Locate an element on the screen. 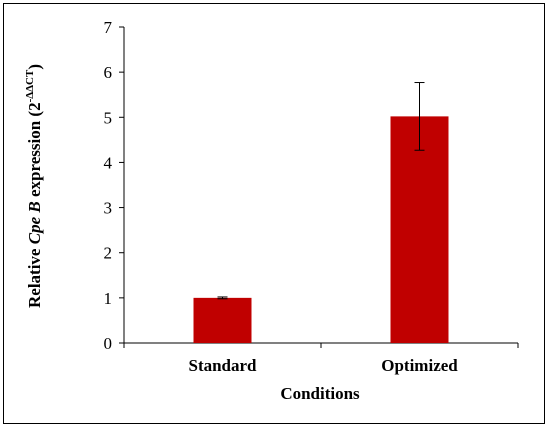 Image resolution: width=550 pixels, height=429 pixels. y-tick-label: 2 is located at coordinates (108, 253).